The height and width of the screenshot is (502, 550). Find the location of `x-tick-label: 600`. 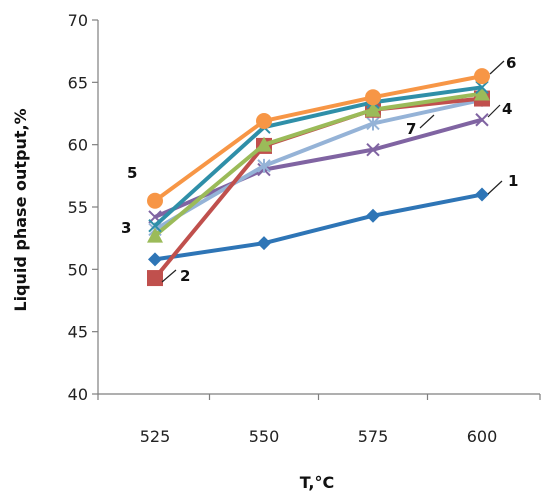

x-tick-label: 600 is located at coordinates (482, 436).